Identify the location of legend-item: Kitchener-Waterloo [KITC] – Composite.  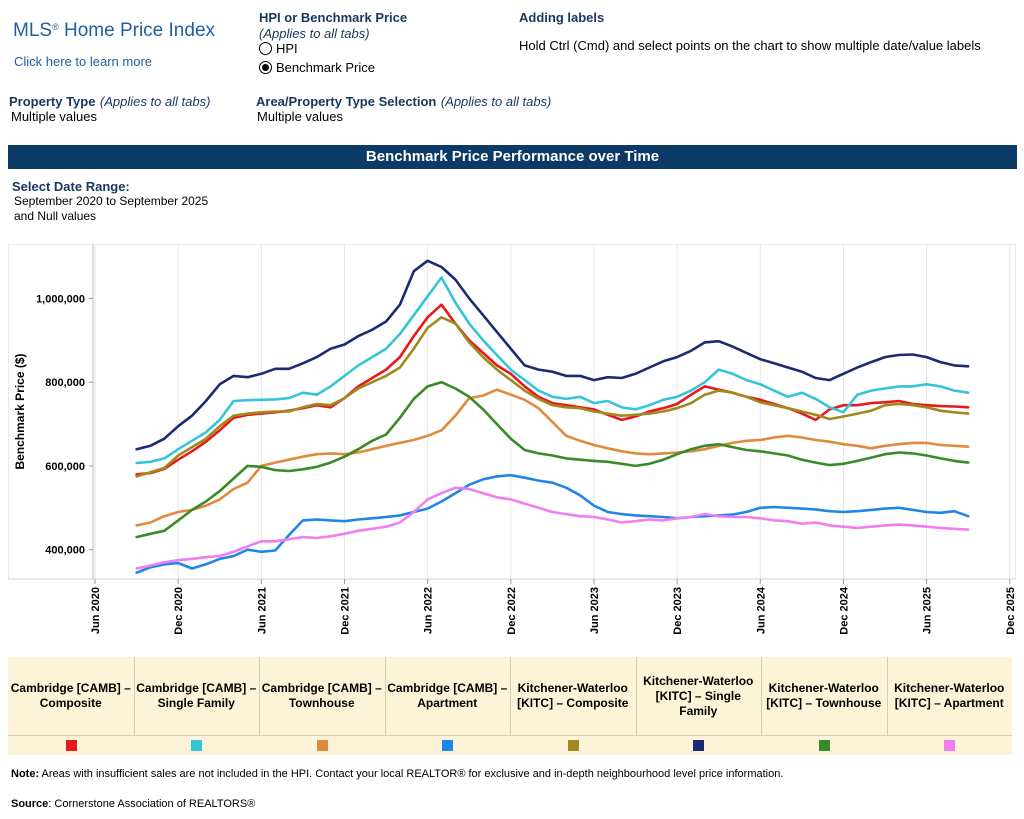
(573, 706).